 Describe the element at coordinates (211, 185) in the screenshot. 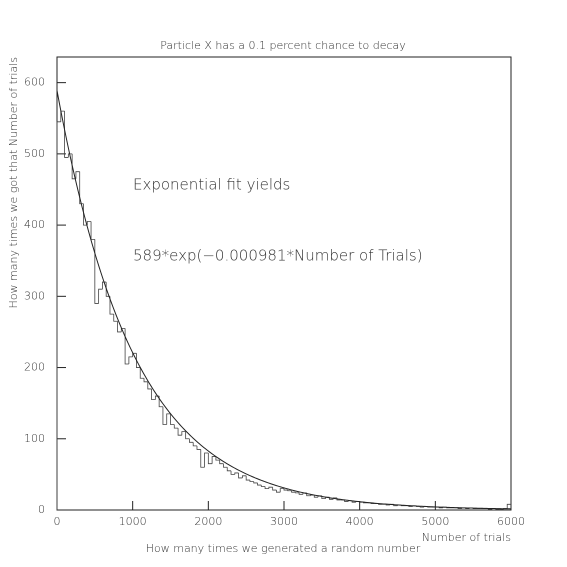

I see `annotation: Exponential fit yields` at that location.